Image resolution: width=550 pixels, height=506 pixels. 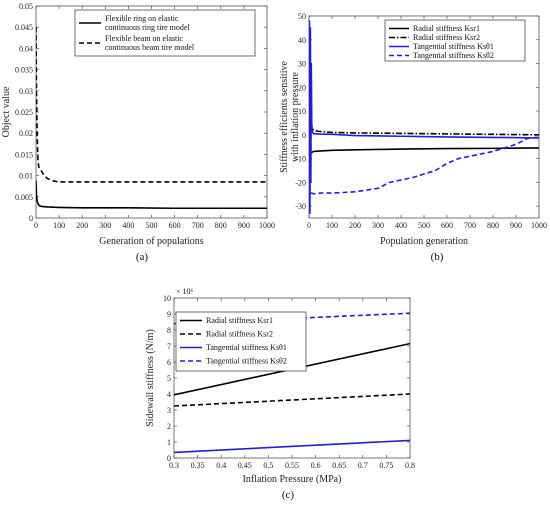 What do you see at coordinates (386, 465) in the screenshot?
I see `x-tick-label: 0.75` at bounding box center [386, 465].